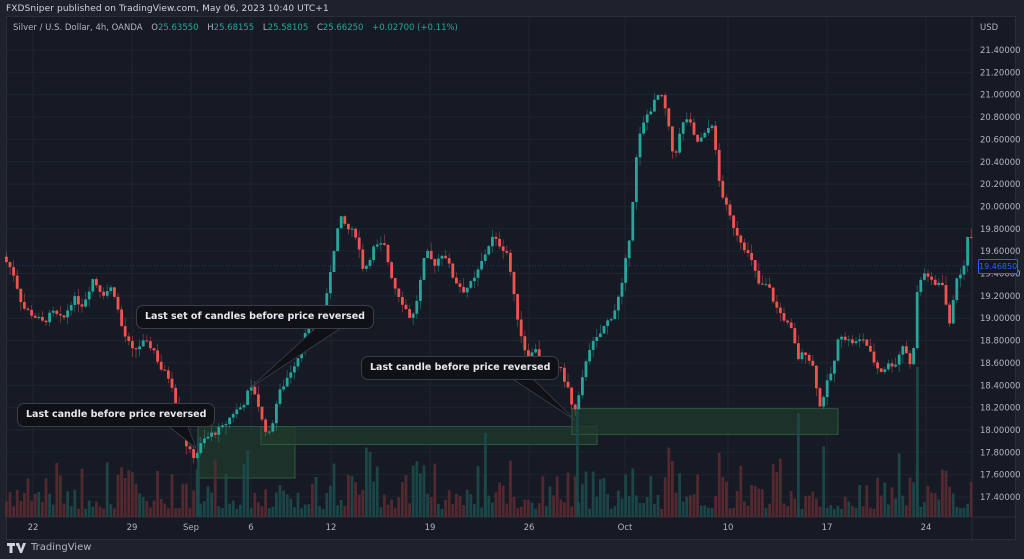  I want to click on price-tick: 19.20000, so click(1000, 297).